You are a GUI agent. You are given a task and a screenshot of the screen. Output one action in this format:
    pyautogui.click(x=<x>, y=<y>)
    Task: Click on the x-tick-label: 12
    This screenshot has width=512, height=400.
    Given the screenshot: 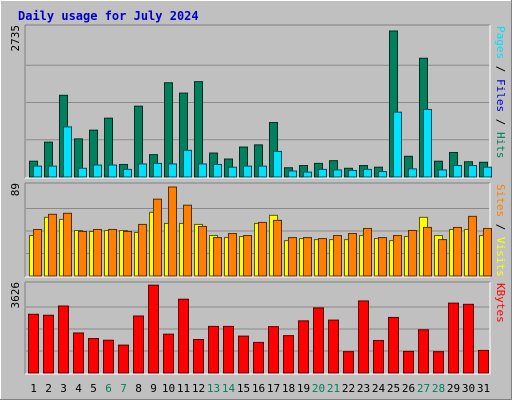 What is the action you would take?
    pyautogui.click(x=198, y=388)
    